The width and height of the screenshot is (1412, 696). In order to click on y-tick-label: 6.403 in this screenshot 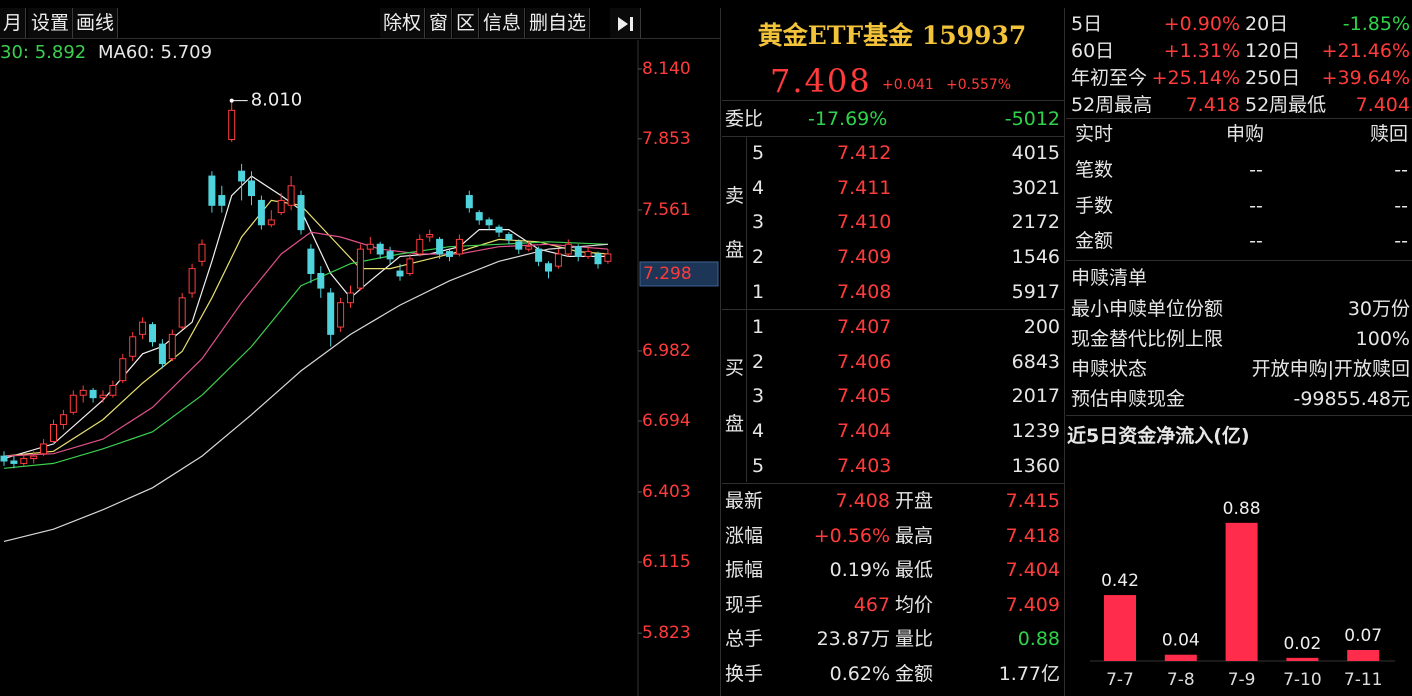, I will do `click(666, 492)`.